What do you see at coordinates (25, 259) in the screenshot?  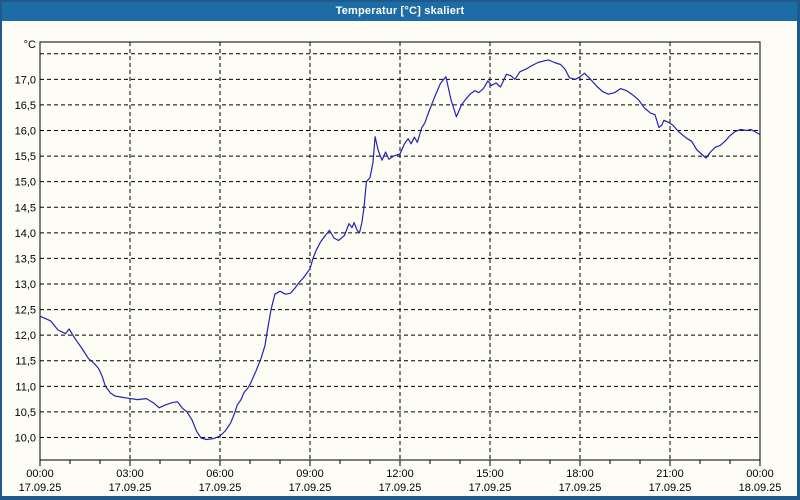 I see `y-tick-label: 13,5` at bounding box center [25, 259].